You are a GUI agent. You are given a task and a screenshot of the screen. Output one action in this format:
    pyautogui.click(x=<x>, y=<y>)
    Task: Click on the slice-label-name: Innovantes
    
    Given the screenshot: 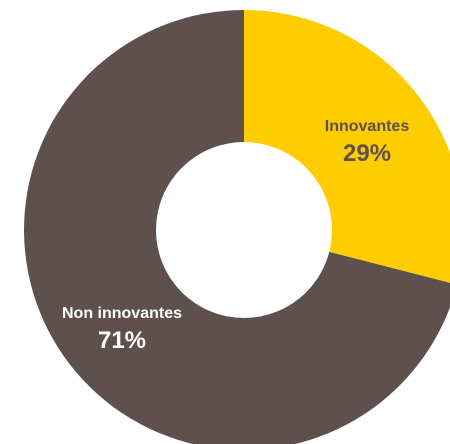 What is the action you would take?
    pyautogui.click(x=367, y=126)
    